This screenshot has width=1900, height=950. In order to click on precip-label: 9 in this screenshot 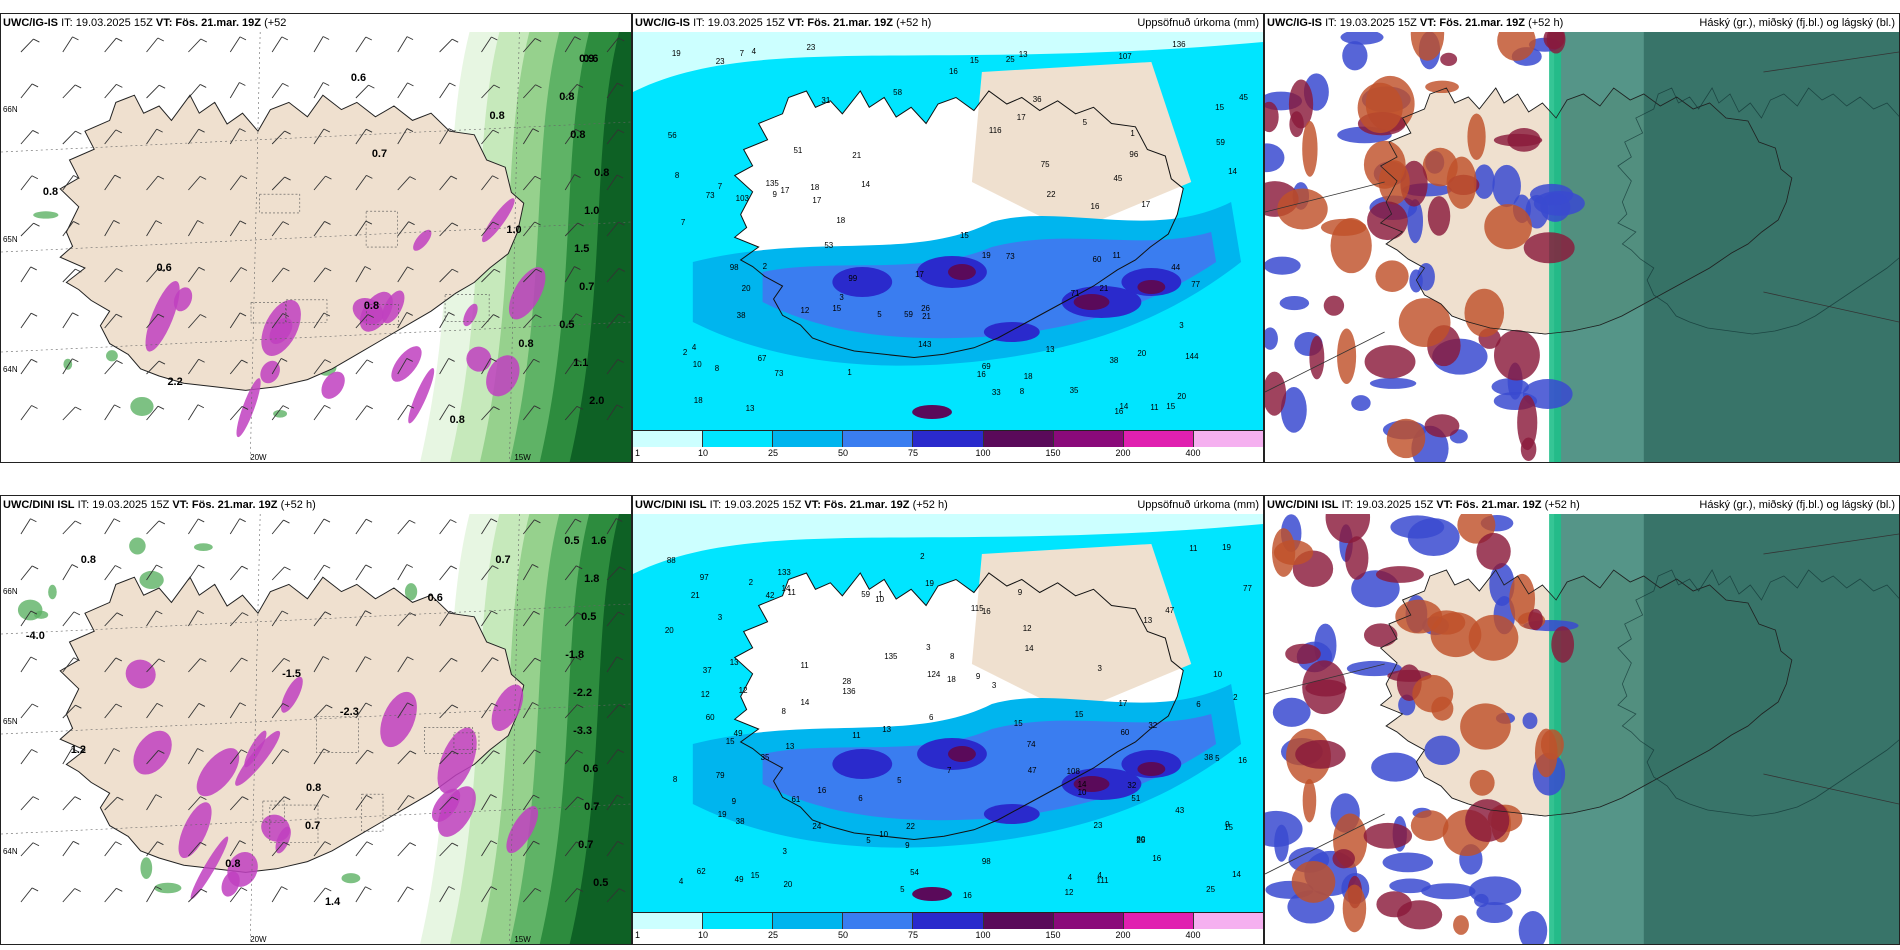, I will do `click(907, 845)`.